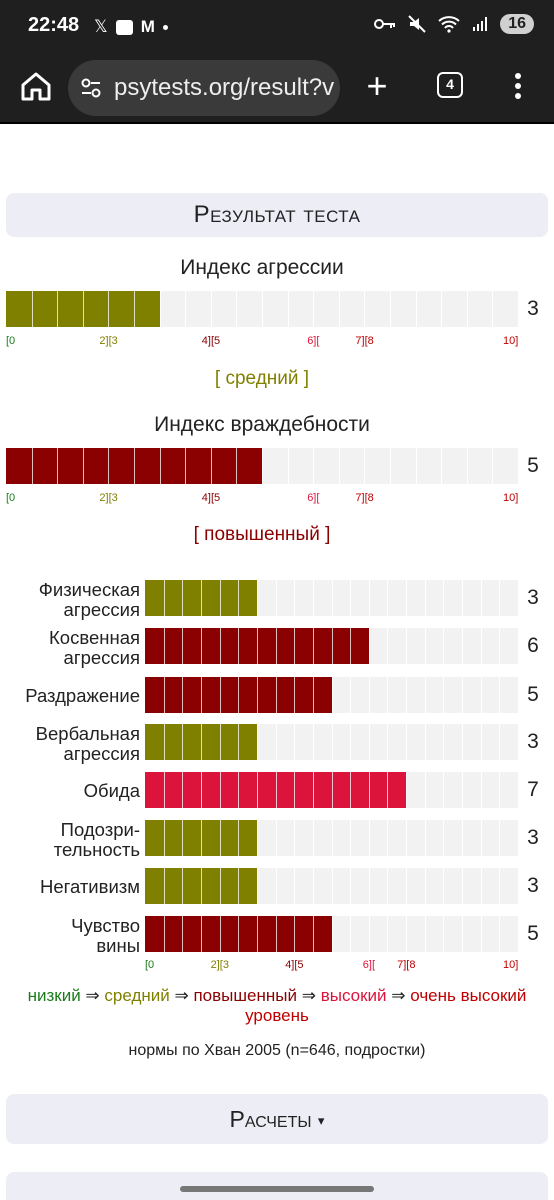  I want to click on hostility-index-title: Индекс враждебности, so click(262, 424).